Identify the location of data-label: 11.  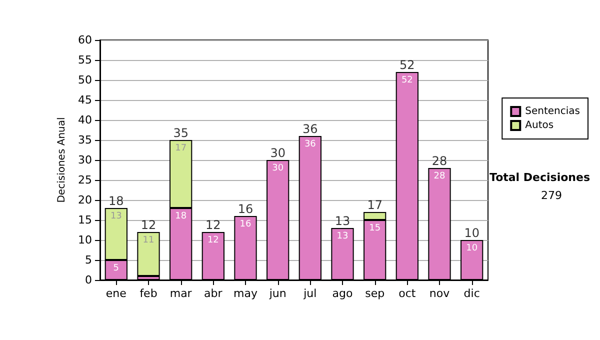
(148, 241).